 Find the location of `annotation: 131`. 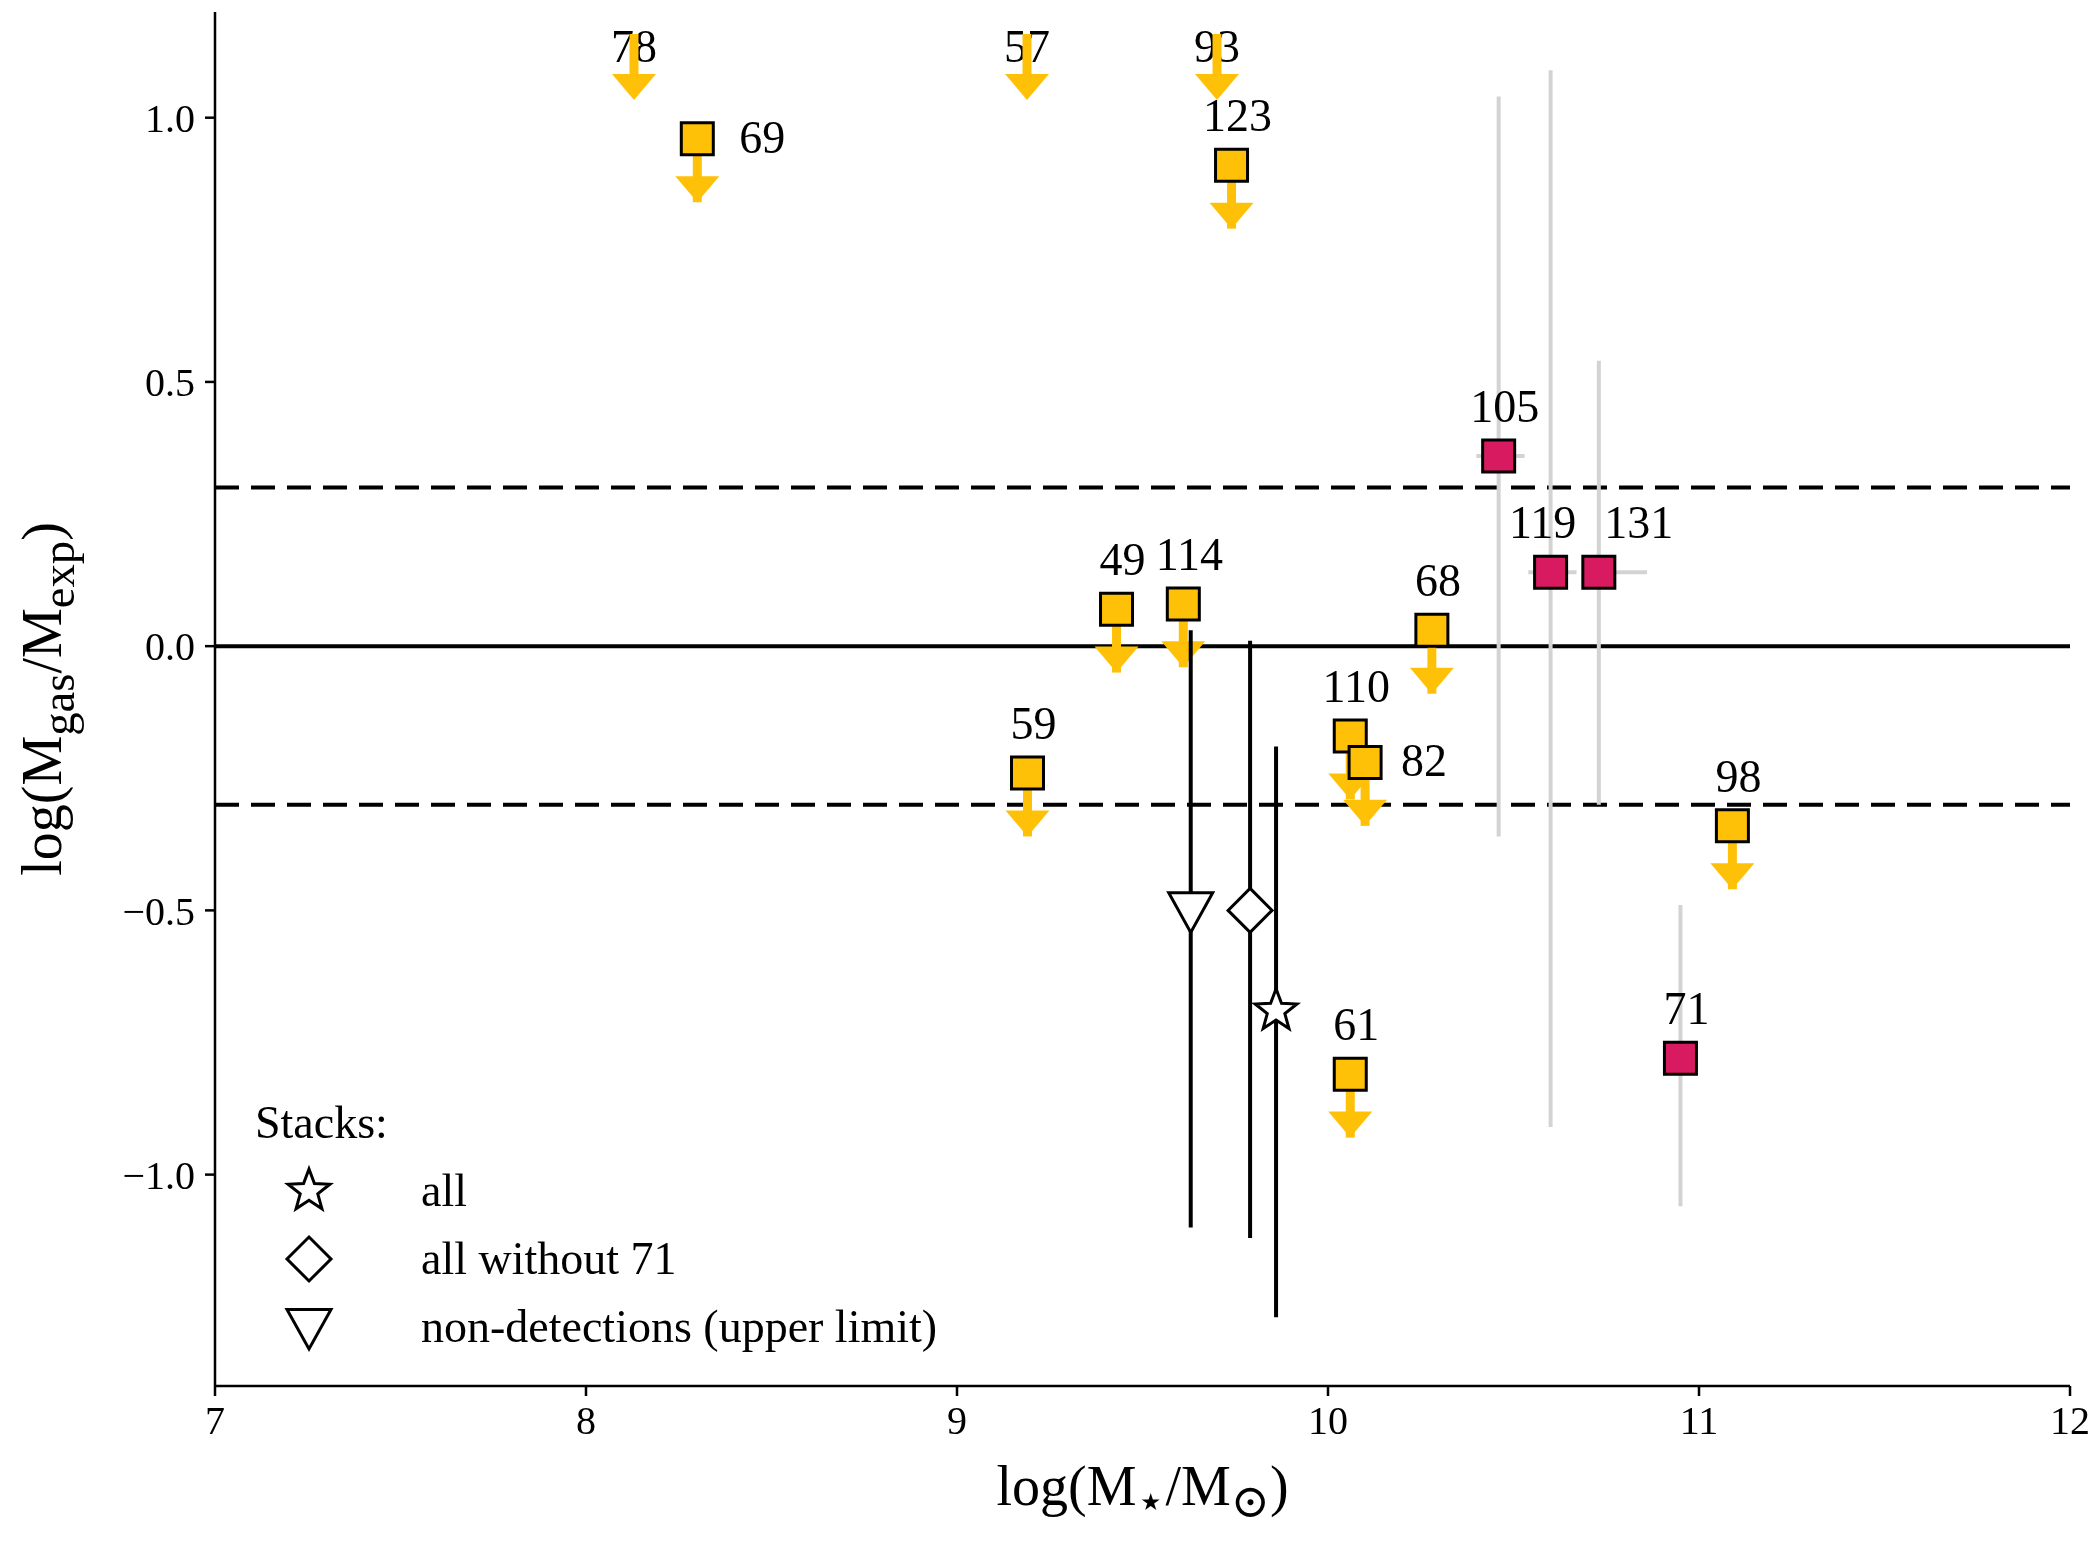

annotation: 131 is located at coordinates (1639, 523).